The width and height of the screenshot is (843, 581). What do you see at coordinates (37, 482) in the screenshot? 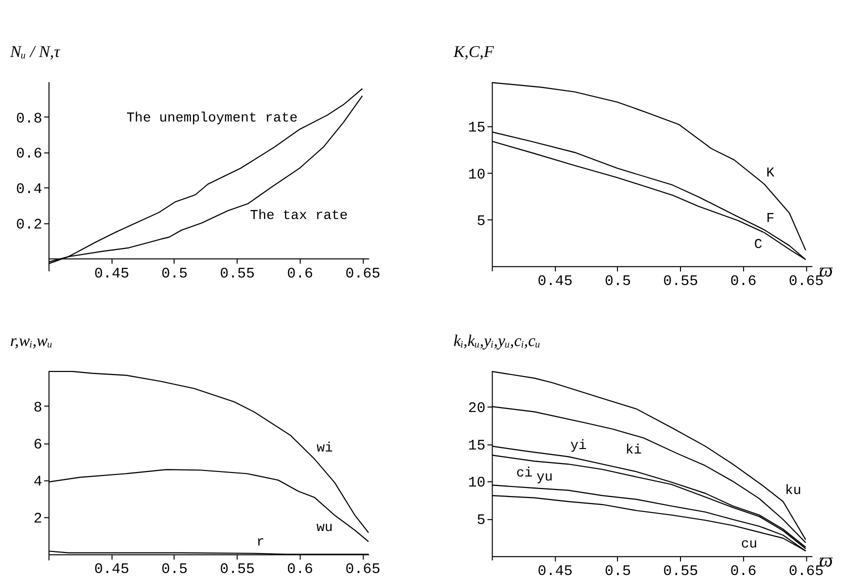
I see `y-tick-label: 4` at bounding box center [37, 482].